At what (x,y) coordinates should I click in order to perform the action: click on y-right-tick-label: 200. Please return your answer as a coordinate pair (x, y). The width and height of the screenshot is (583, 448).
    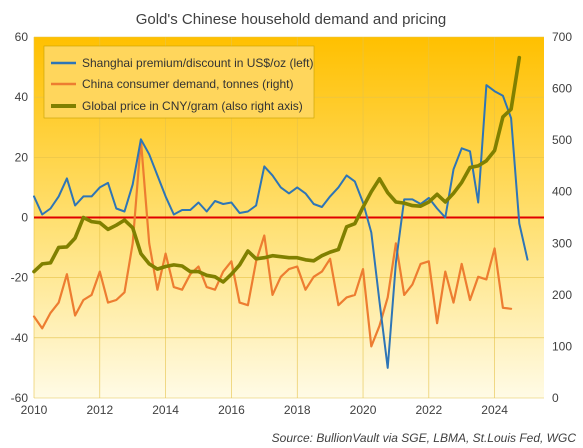
    Looking at the image, I should click on (562, 295).